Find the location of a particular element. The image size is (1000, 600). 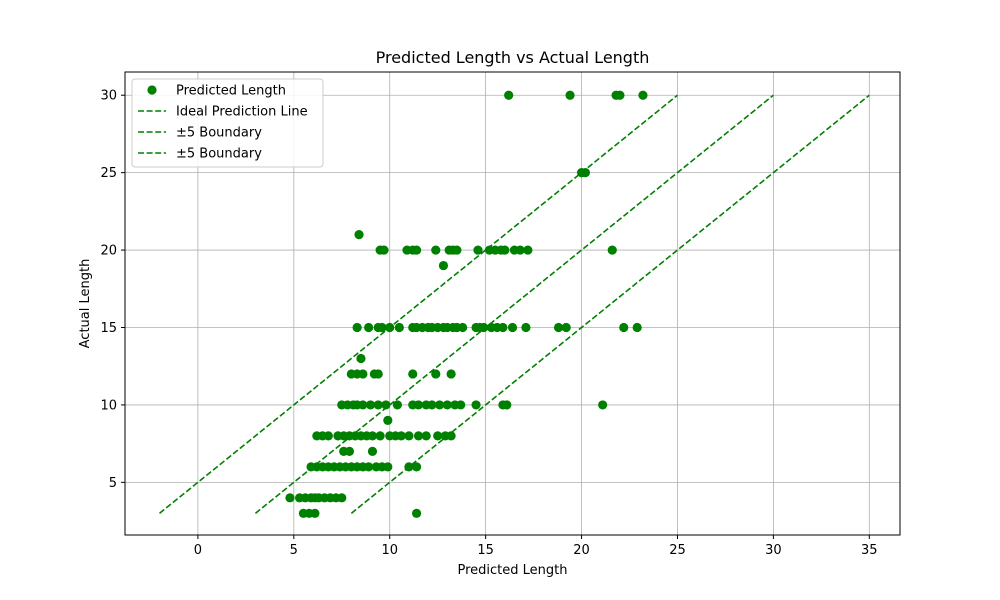

y-tick-label: 20 is located at coordinates (108, 251).